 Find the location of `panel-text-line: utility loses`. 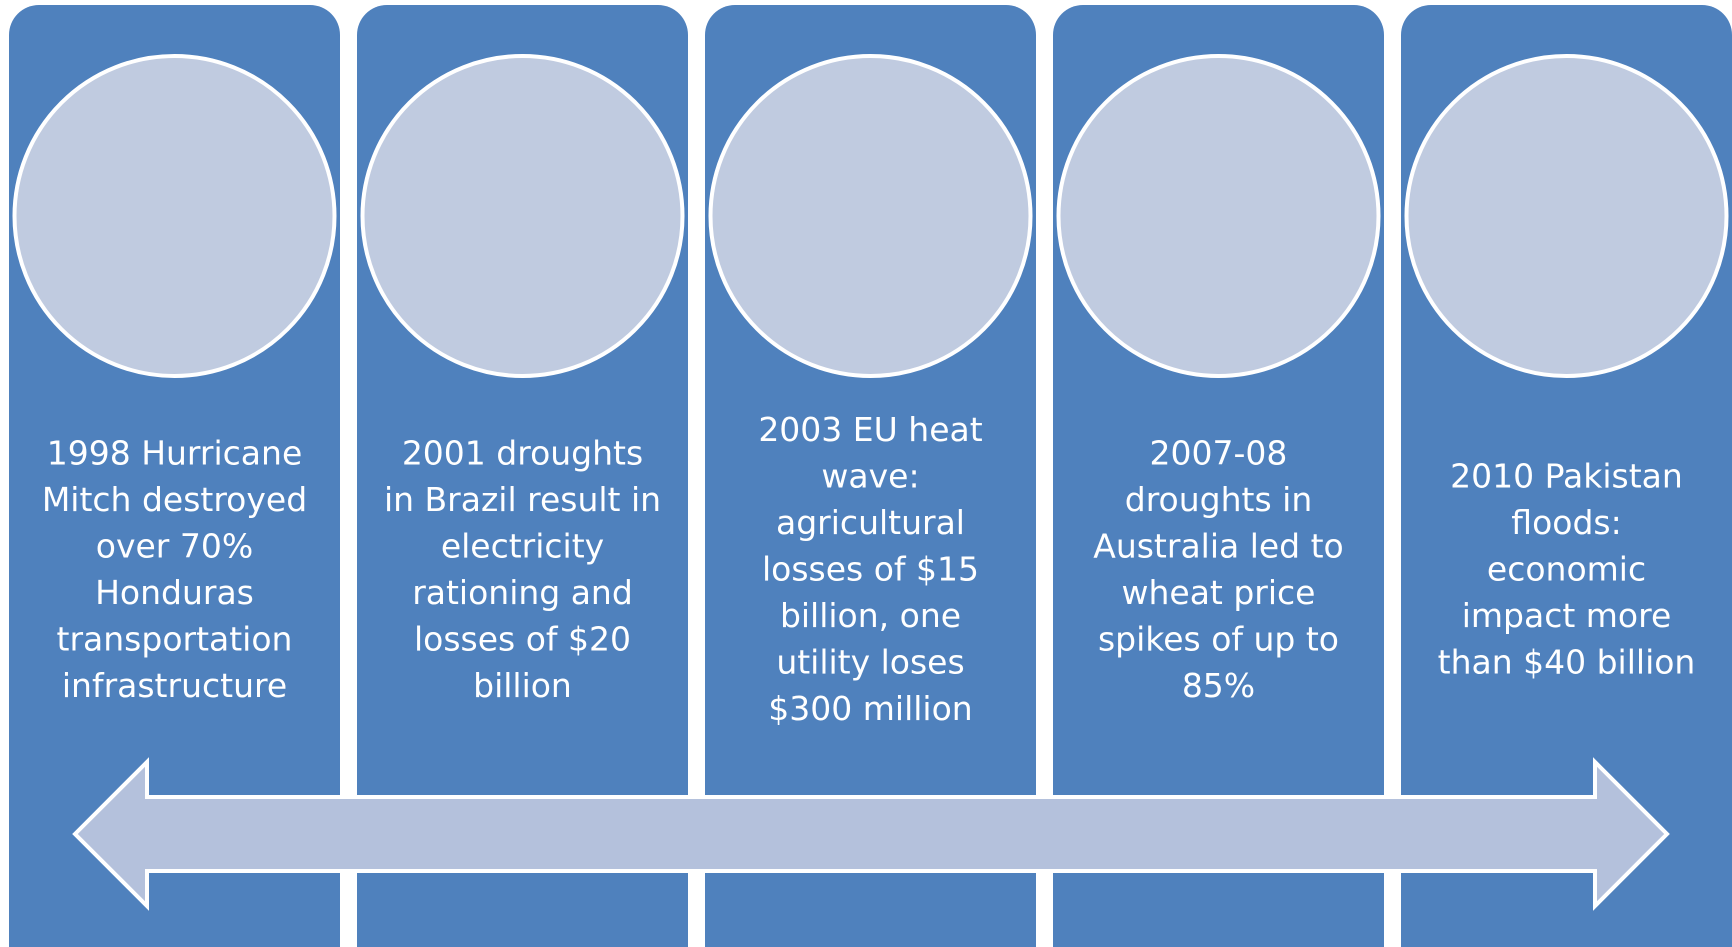

panel-text-line: utility loses is located at coordinates (870, 662).